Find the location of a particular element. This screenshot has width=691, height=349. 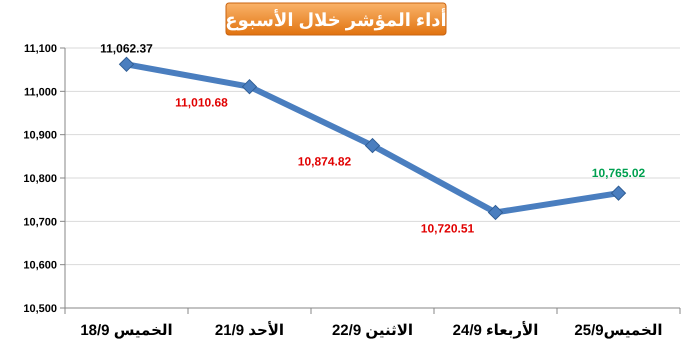

x-tick-label: الأحد 21/9 is located at coordinates (249, 329).